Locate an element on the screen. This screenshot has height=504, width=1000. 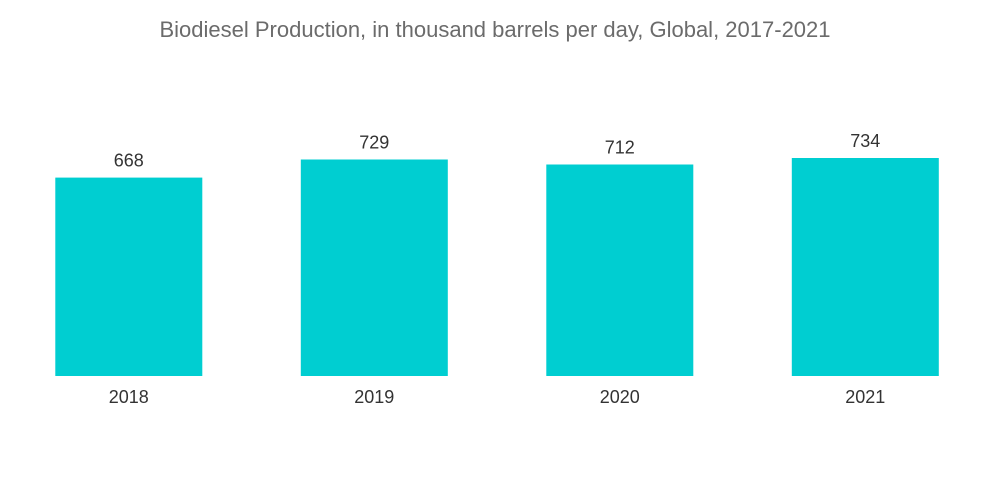
x-tick-labels-group: 2018 2019 2020 2021 is located at coordinates (497, 397).